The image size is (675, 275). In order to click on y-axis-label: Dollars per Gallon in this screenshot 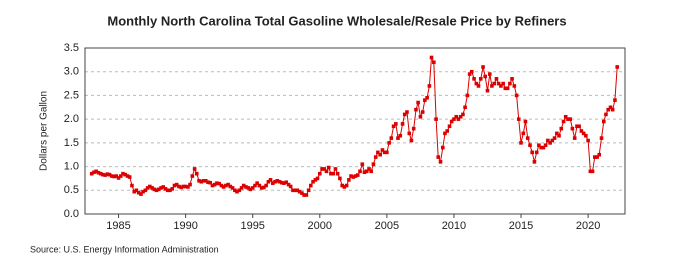, I will do `click(44, 131)`.